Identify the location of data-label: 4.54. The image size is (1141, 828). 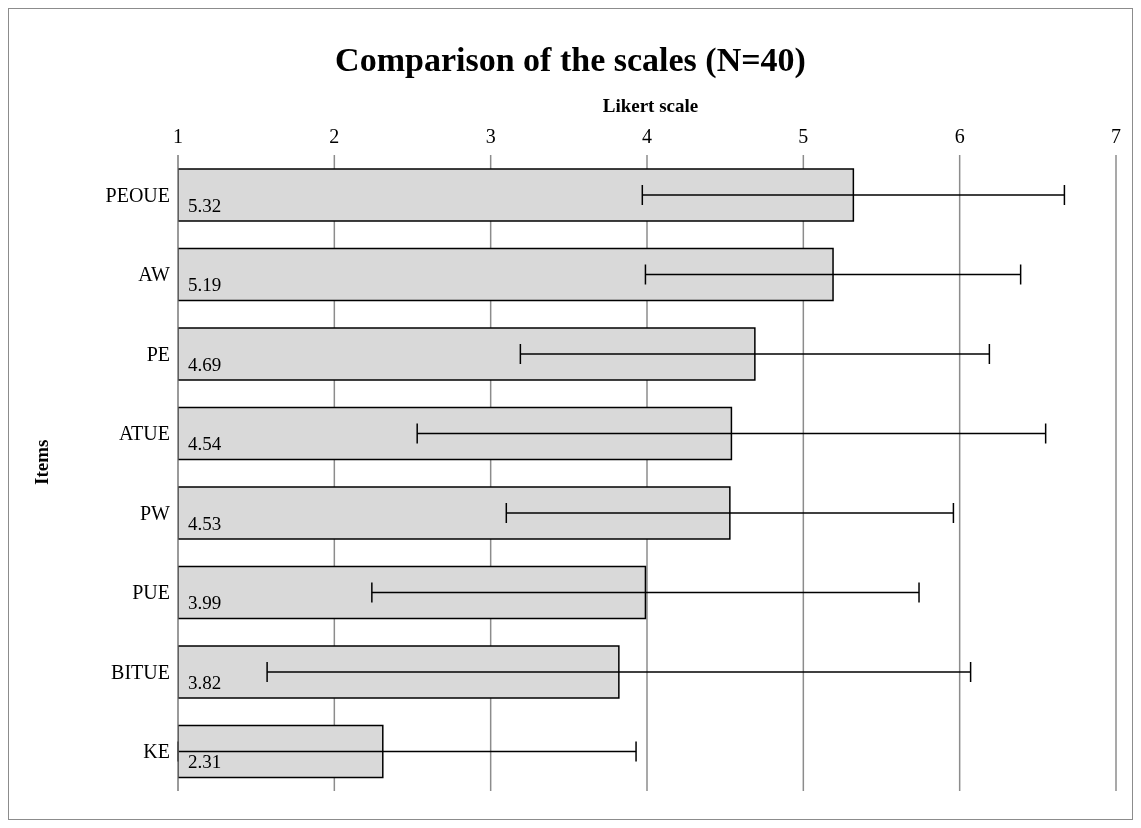
(205, 444).